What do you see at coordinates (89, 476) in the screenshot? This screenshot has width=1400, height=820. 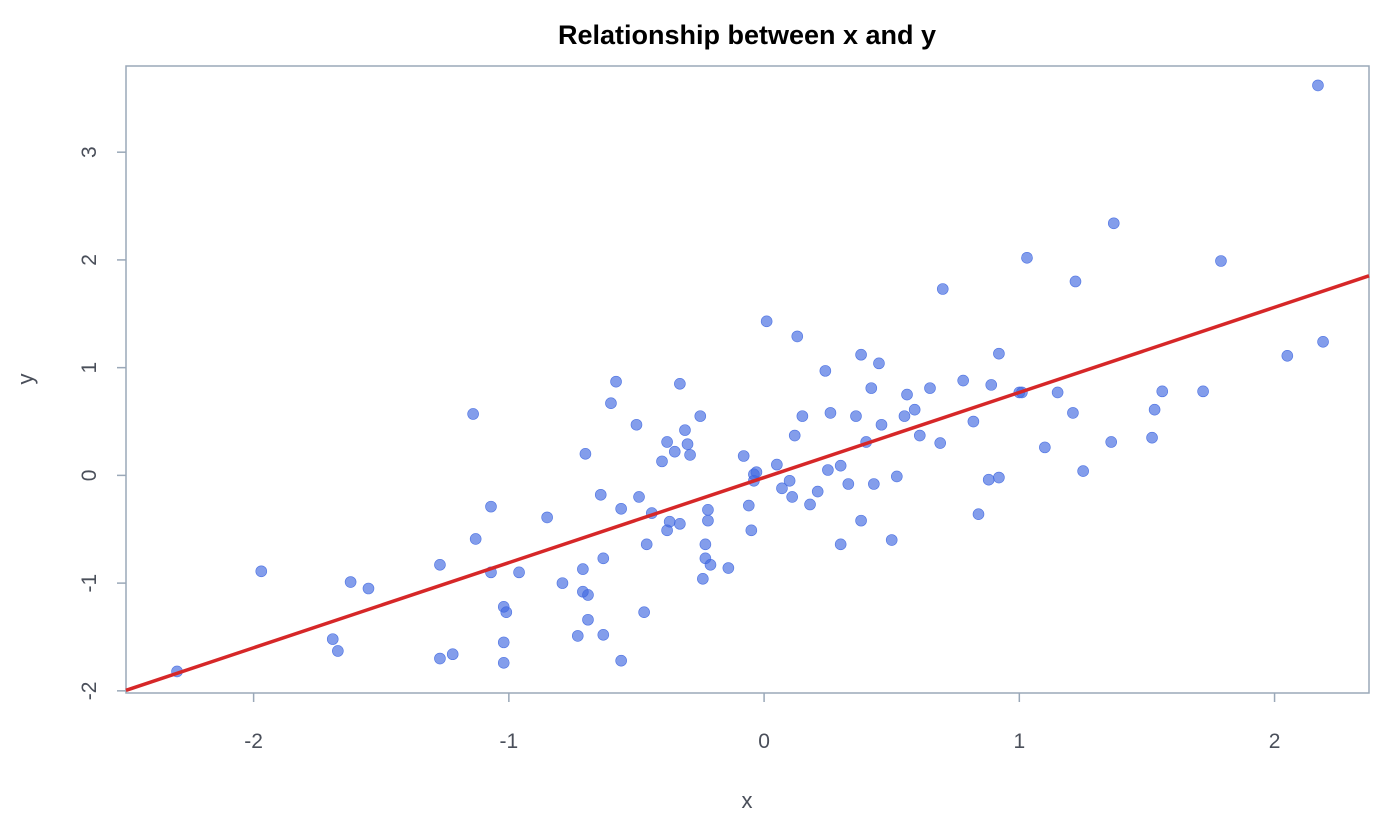 I see `y-tick-label: 0` at bounding box center [89, 476].